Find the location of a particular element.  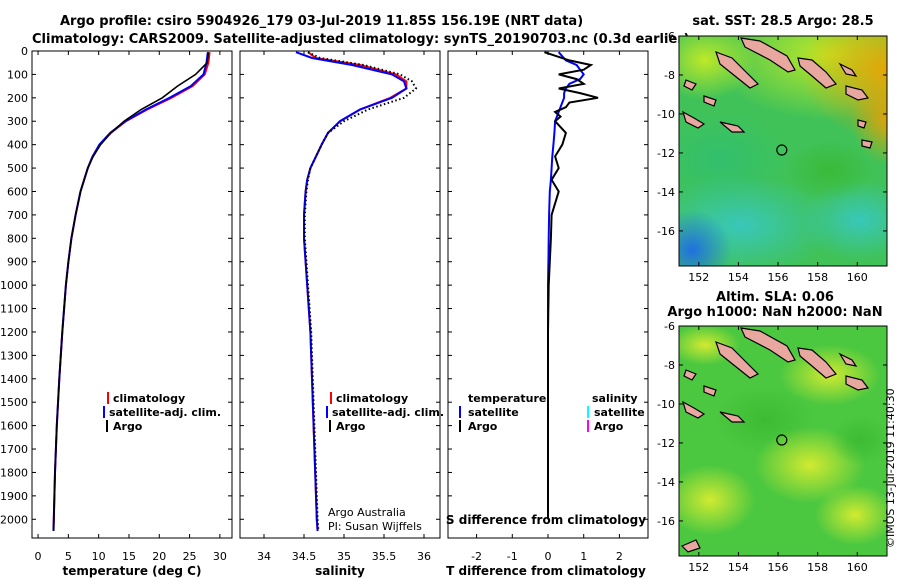

x-tick-label: 35.5 is located at coordinates (384, 556).